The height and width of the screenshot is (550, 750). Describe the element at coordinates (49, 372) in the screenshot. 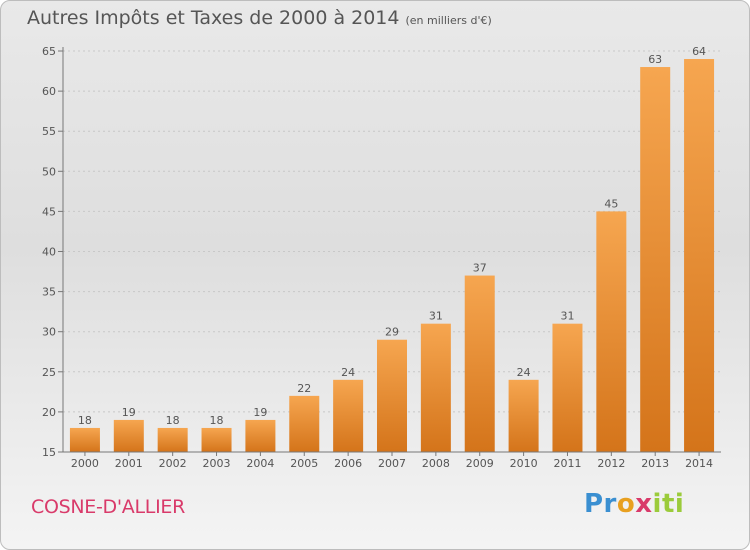

I see `y-tick-label: 25` at that location.